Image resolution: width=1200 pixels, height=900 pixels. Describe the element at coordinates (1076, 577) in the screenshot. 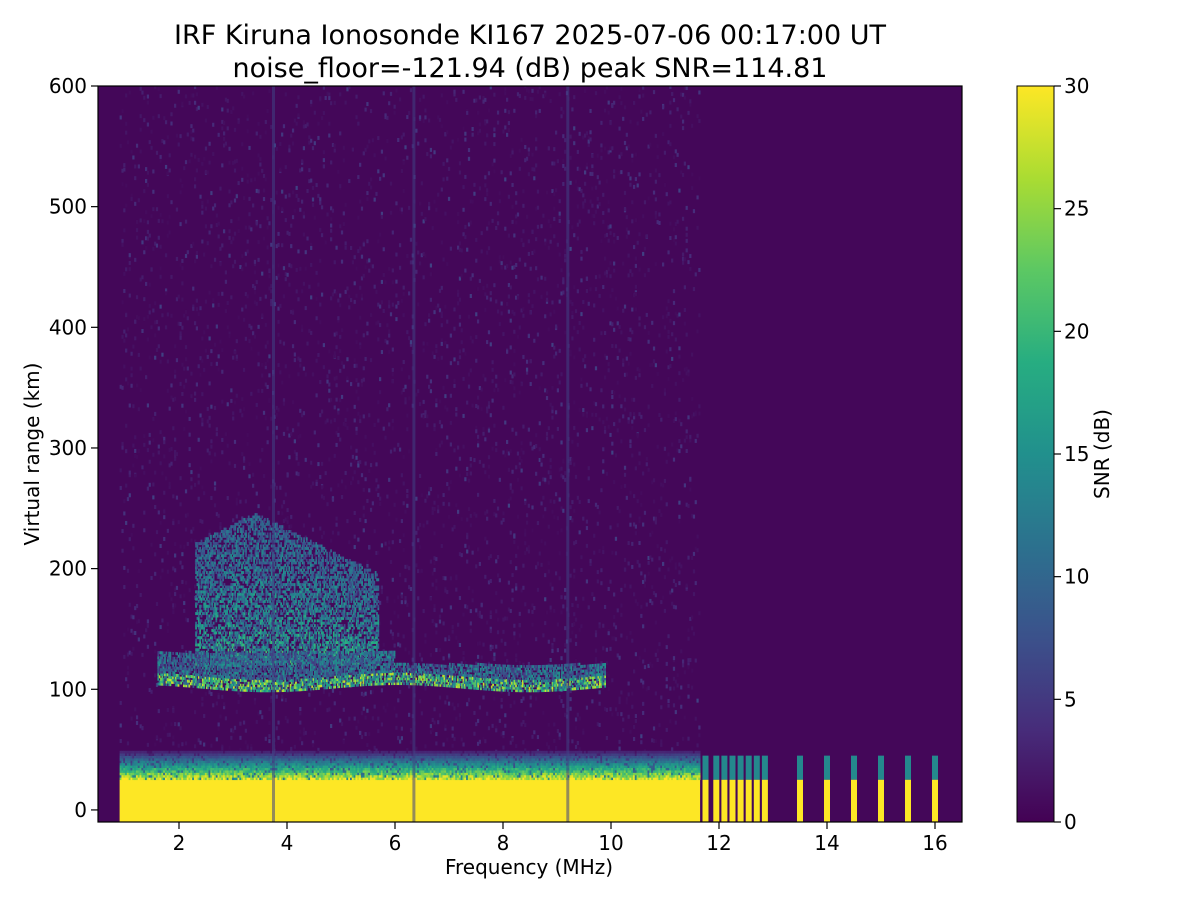

I see `colorbar-tick-label: 10` at that location.